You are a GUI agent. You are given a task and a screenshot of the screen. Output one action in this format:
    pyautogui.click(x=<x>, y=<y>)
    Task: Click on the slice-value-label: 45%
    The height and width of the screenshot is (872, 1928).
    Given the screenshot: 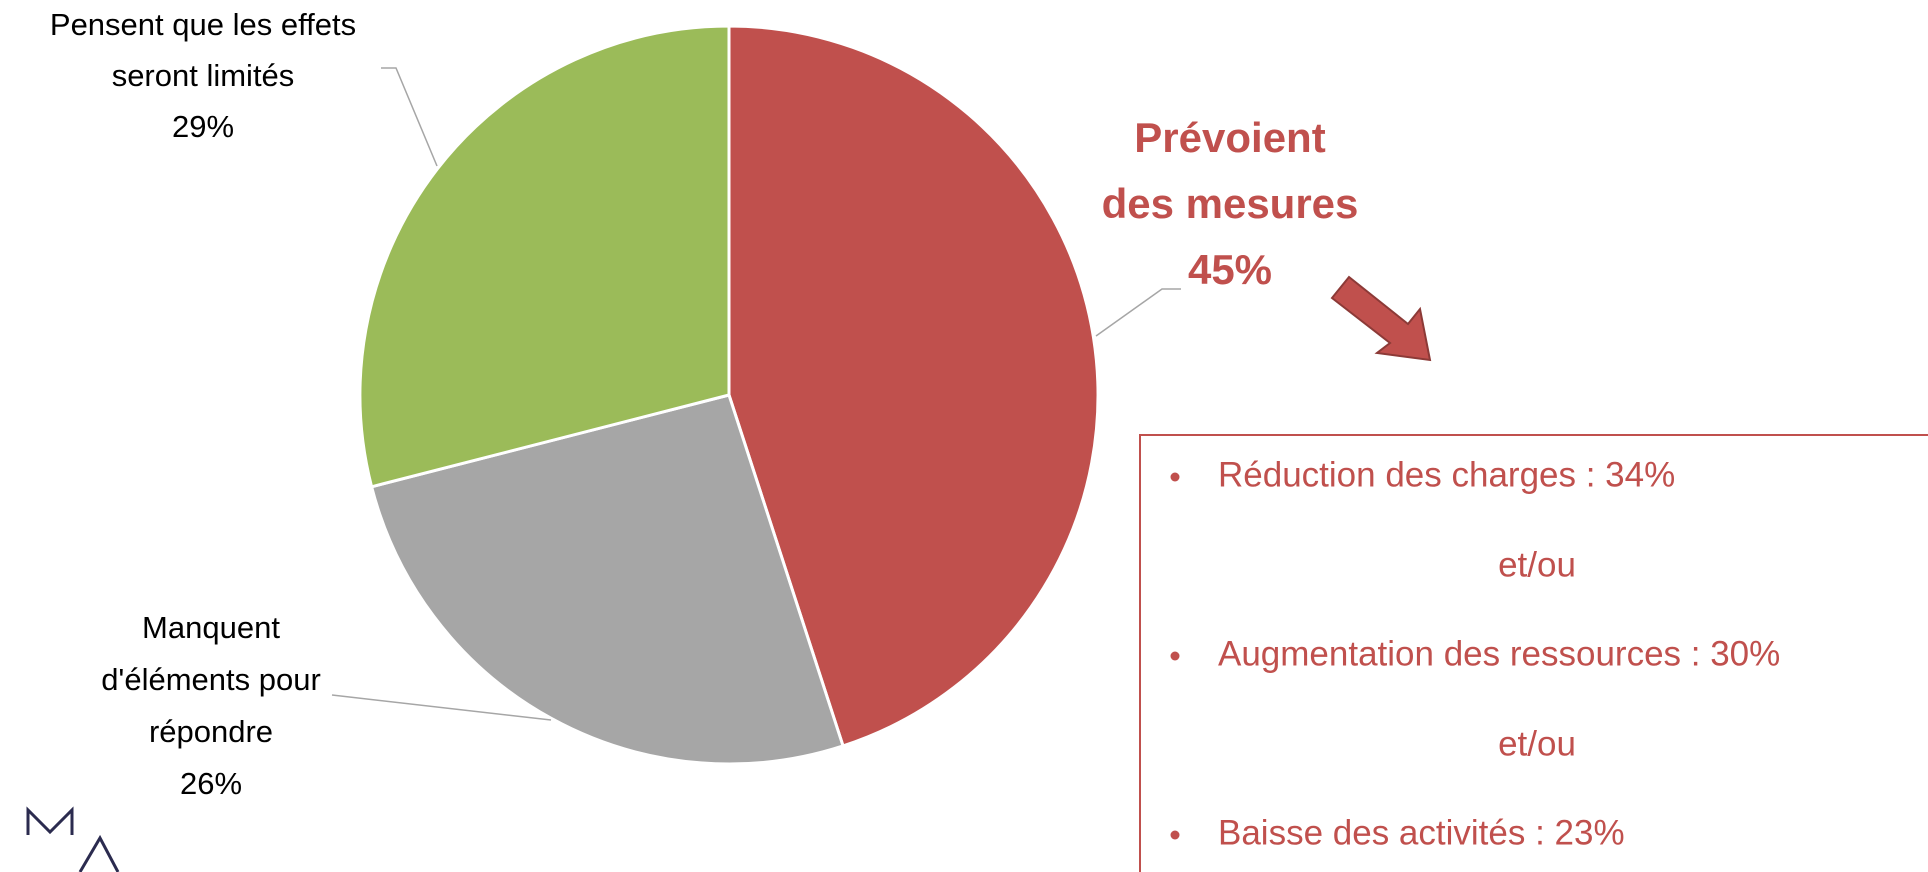 What is the action you would take?
    pyautogui.click(x=1230, y=269)
    